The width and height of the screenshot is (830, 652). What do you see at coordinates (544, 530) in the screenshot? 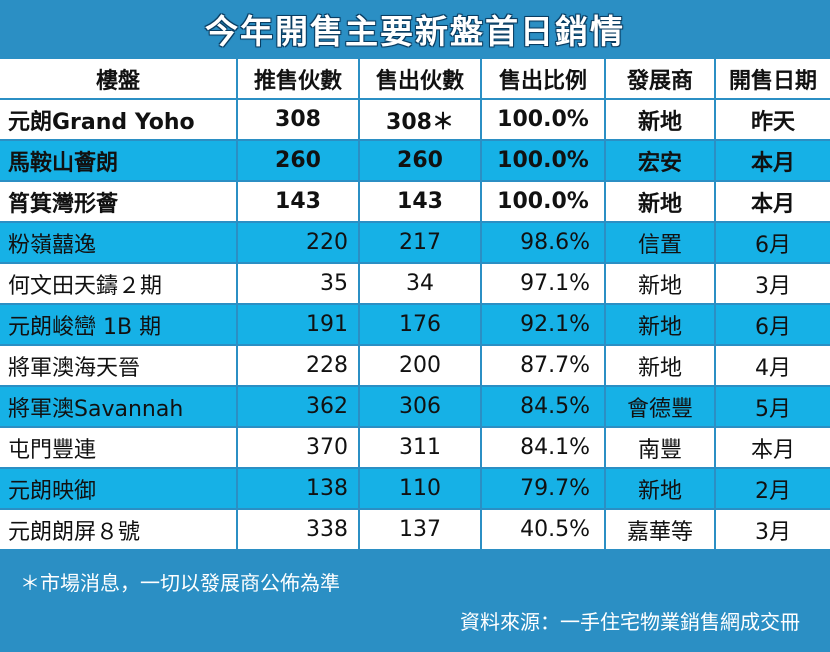
I see `sold-ratio: 40.5%` at bounding box center [544, 530].